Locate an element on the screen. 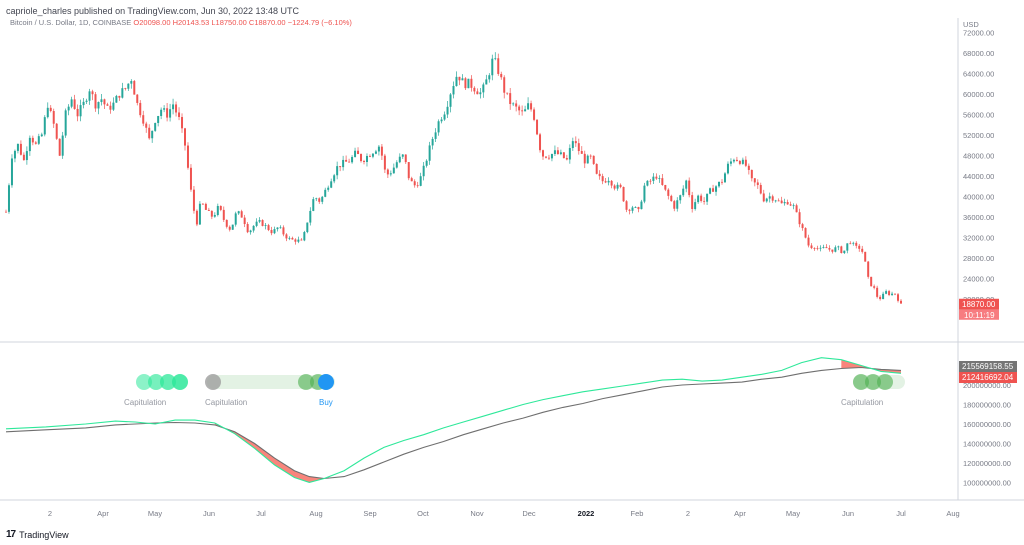 This screenshot has width=1024, height=545. currency-label: USD is located at coordinates (971, 24).